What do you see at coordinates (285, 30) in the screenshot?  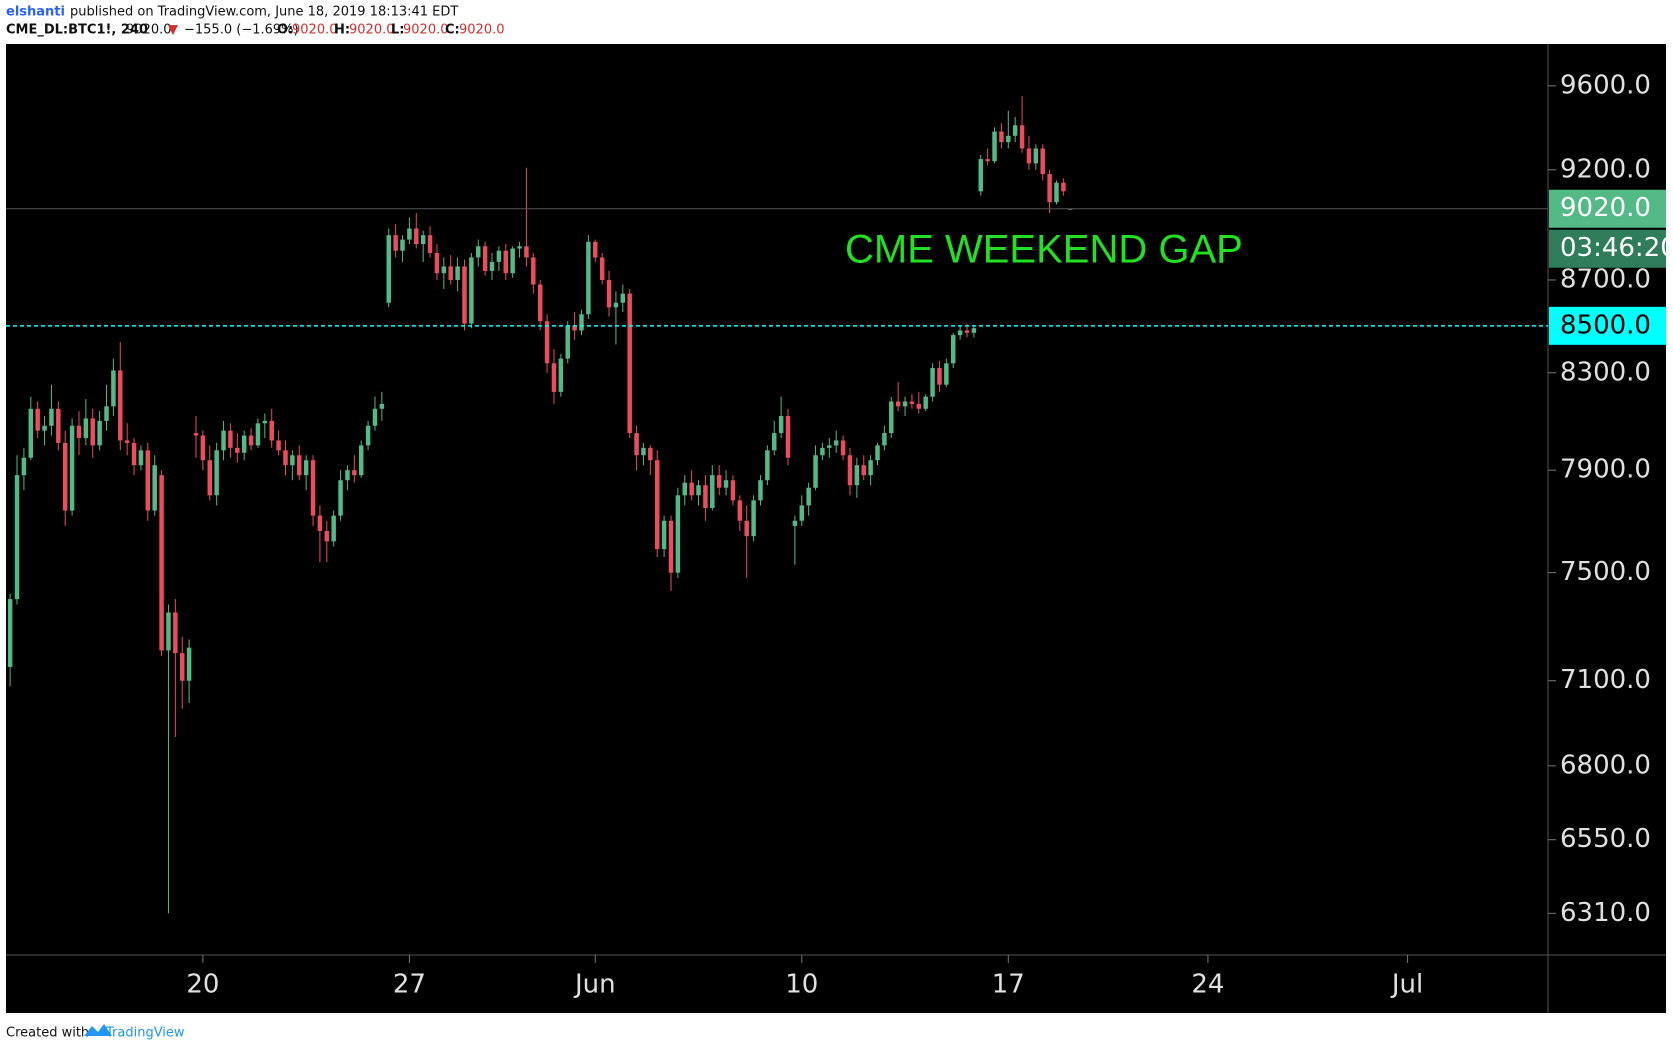 I see `open-label: O:` at bounding box center [285, 30].